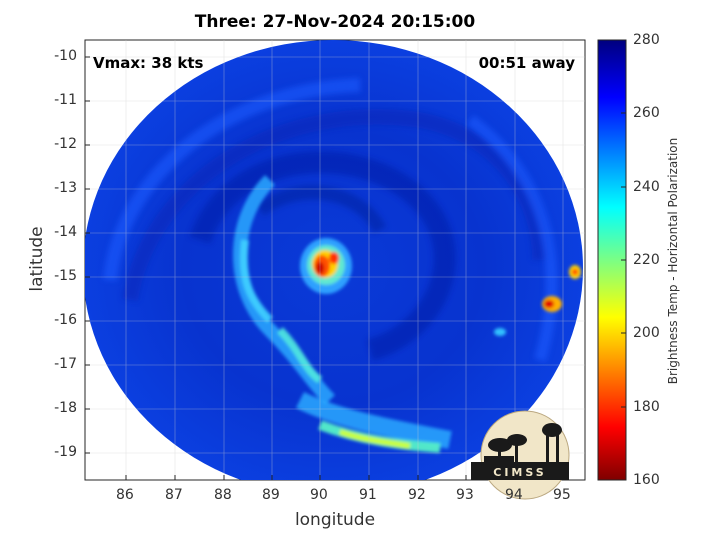 This screenshot has height=540, width=720. What do you see at coordinates (65, 144) in the screenshot?
I see `y-tick-label: -12` at bounding box center [65, 144].